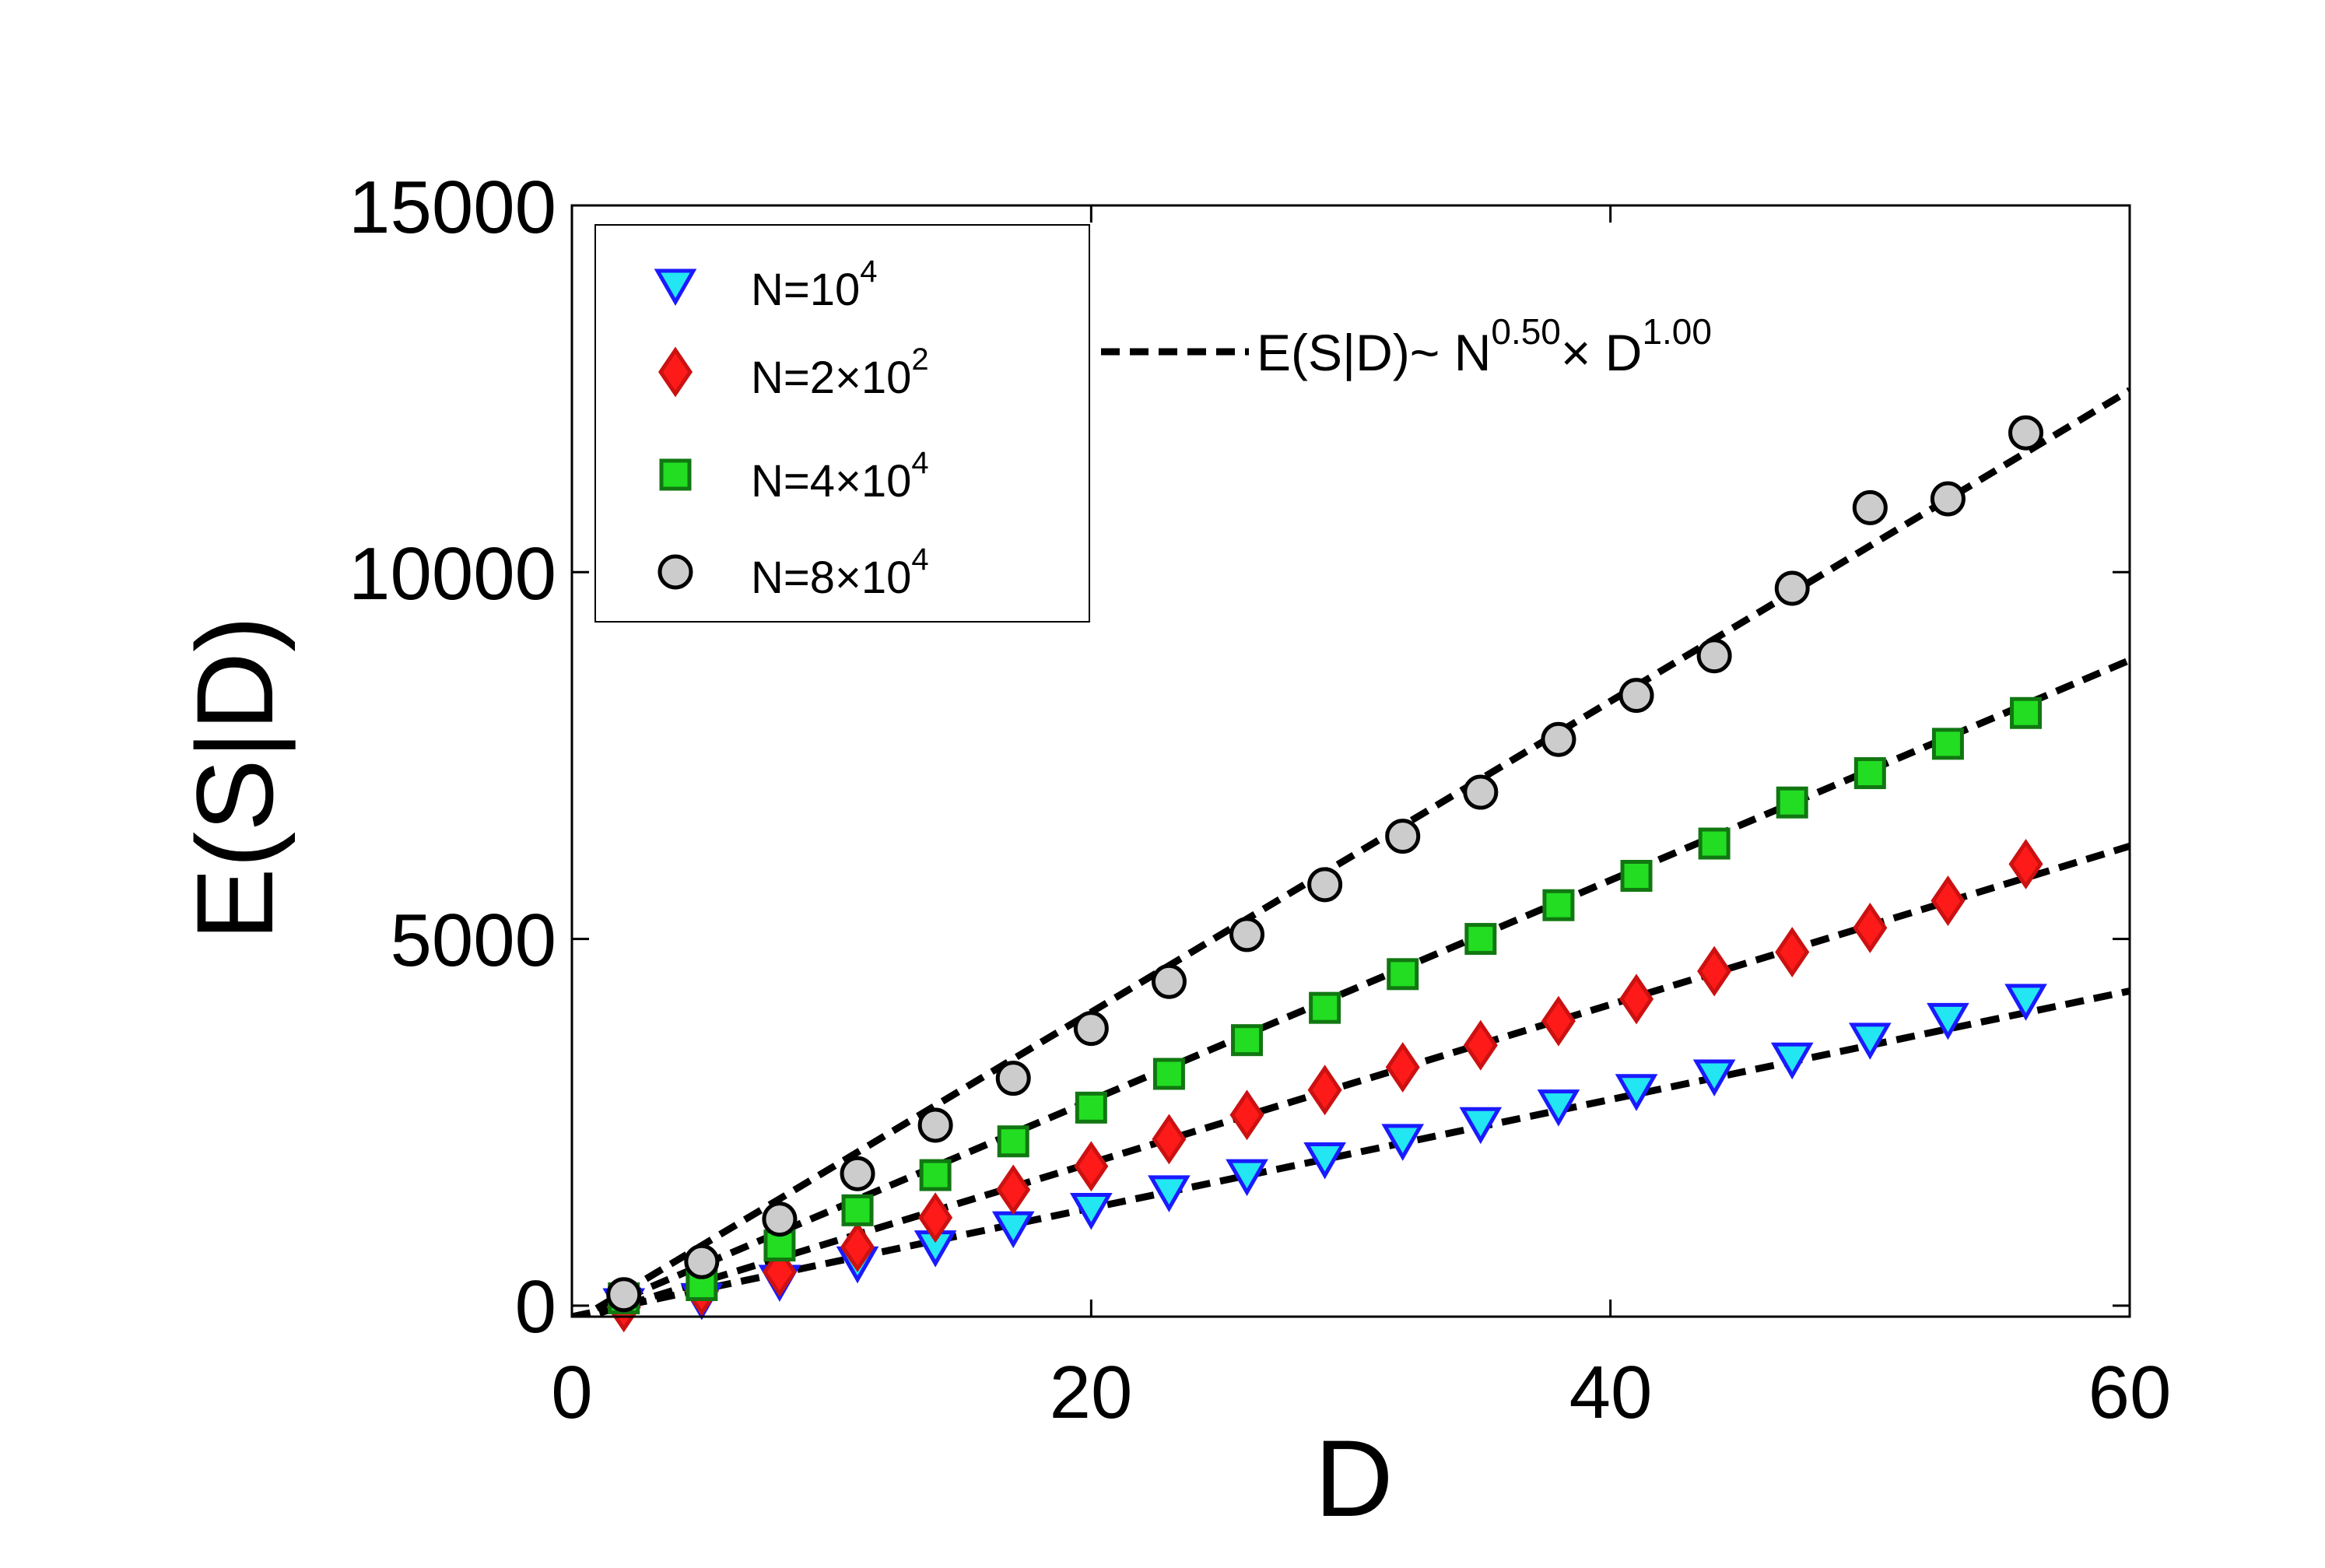 The image size is (2325, 1568). What do you see at coordinates (675, 429) in the screenshot?
I see `legend-markers` at bounding box center [675, 429].